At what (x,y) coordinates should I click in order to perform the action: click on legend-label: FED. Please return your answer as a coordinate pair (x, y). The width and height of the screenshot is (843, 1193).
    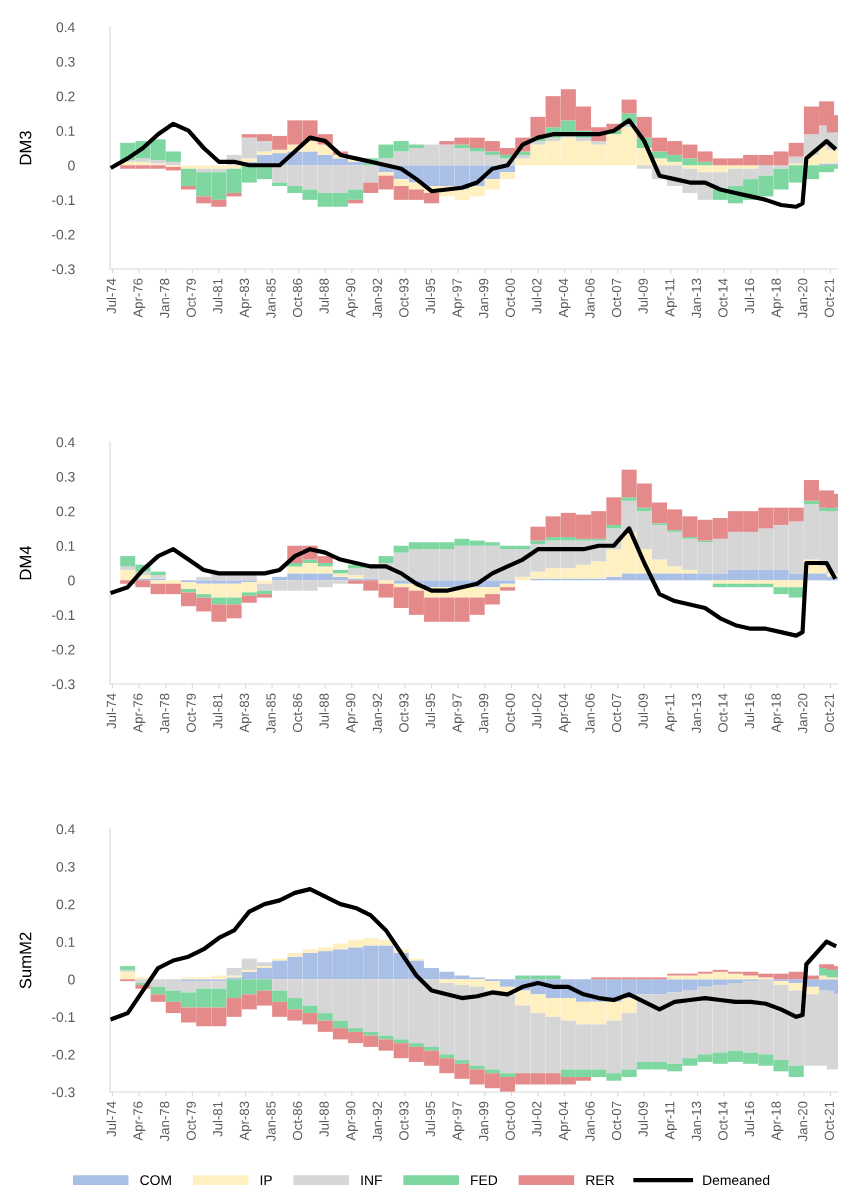
    Looking at the image, I should click on (484, 1180).